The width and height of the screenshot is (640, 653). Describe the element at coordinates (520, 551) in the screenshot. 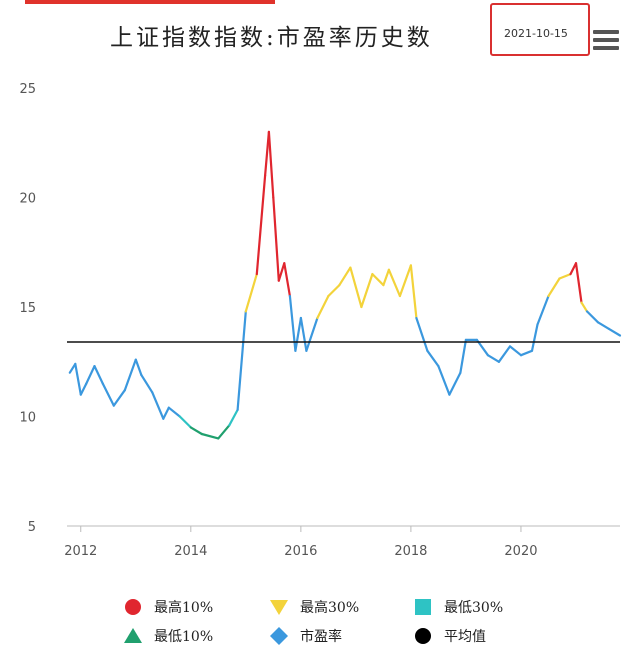

I see `x-tick-label: 2020` at that location.